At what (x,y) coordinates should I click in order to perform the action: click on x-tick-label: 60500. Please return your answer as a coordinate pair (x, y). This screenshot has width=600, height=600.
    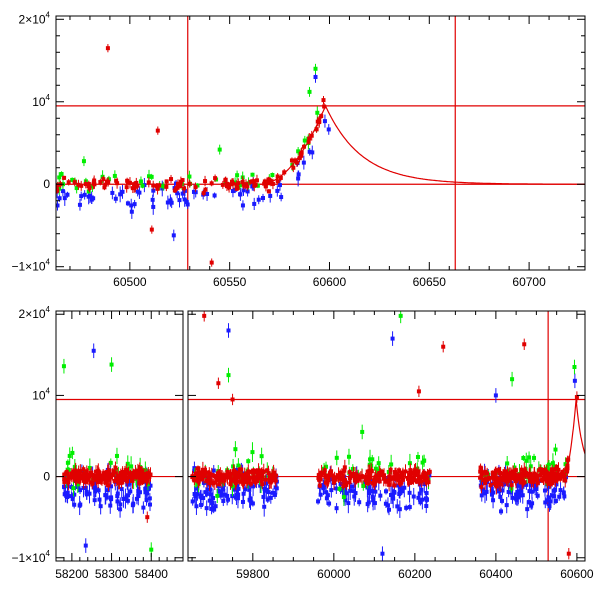
    Looking at the image, I should click on (130, 282).